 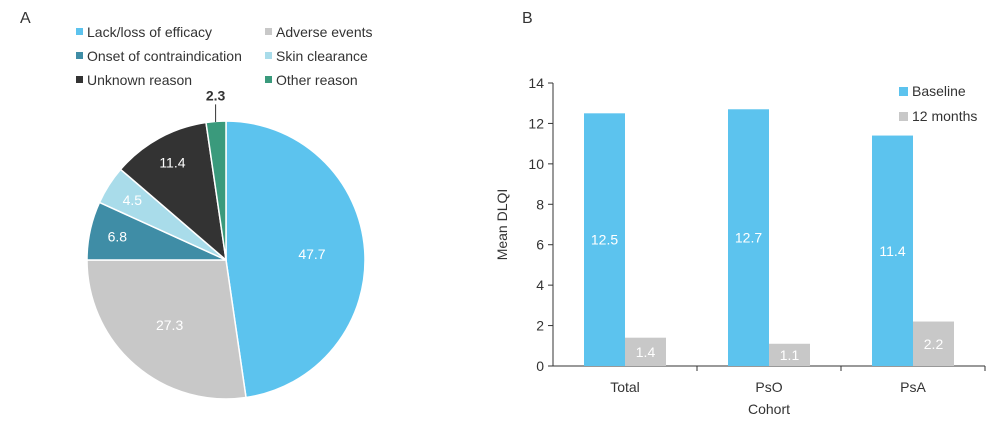 I want to click on x-tick-label: Total, so click(x=625, y=387).